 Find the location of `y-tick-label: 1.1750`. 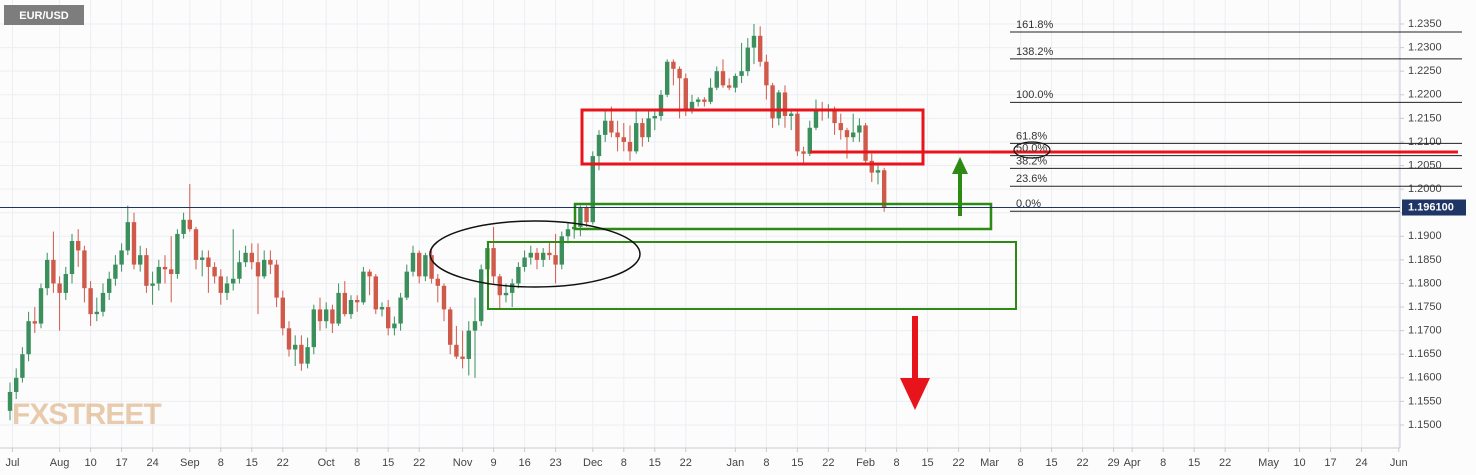

y-tick-label: 1.1750 is located at coordinates (1425, 307).